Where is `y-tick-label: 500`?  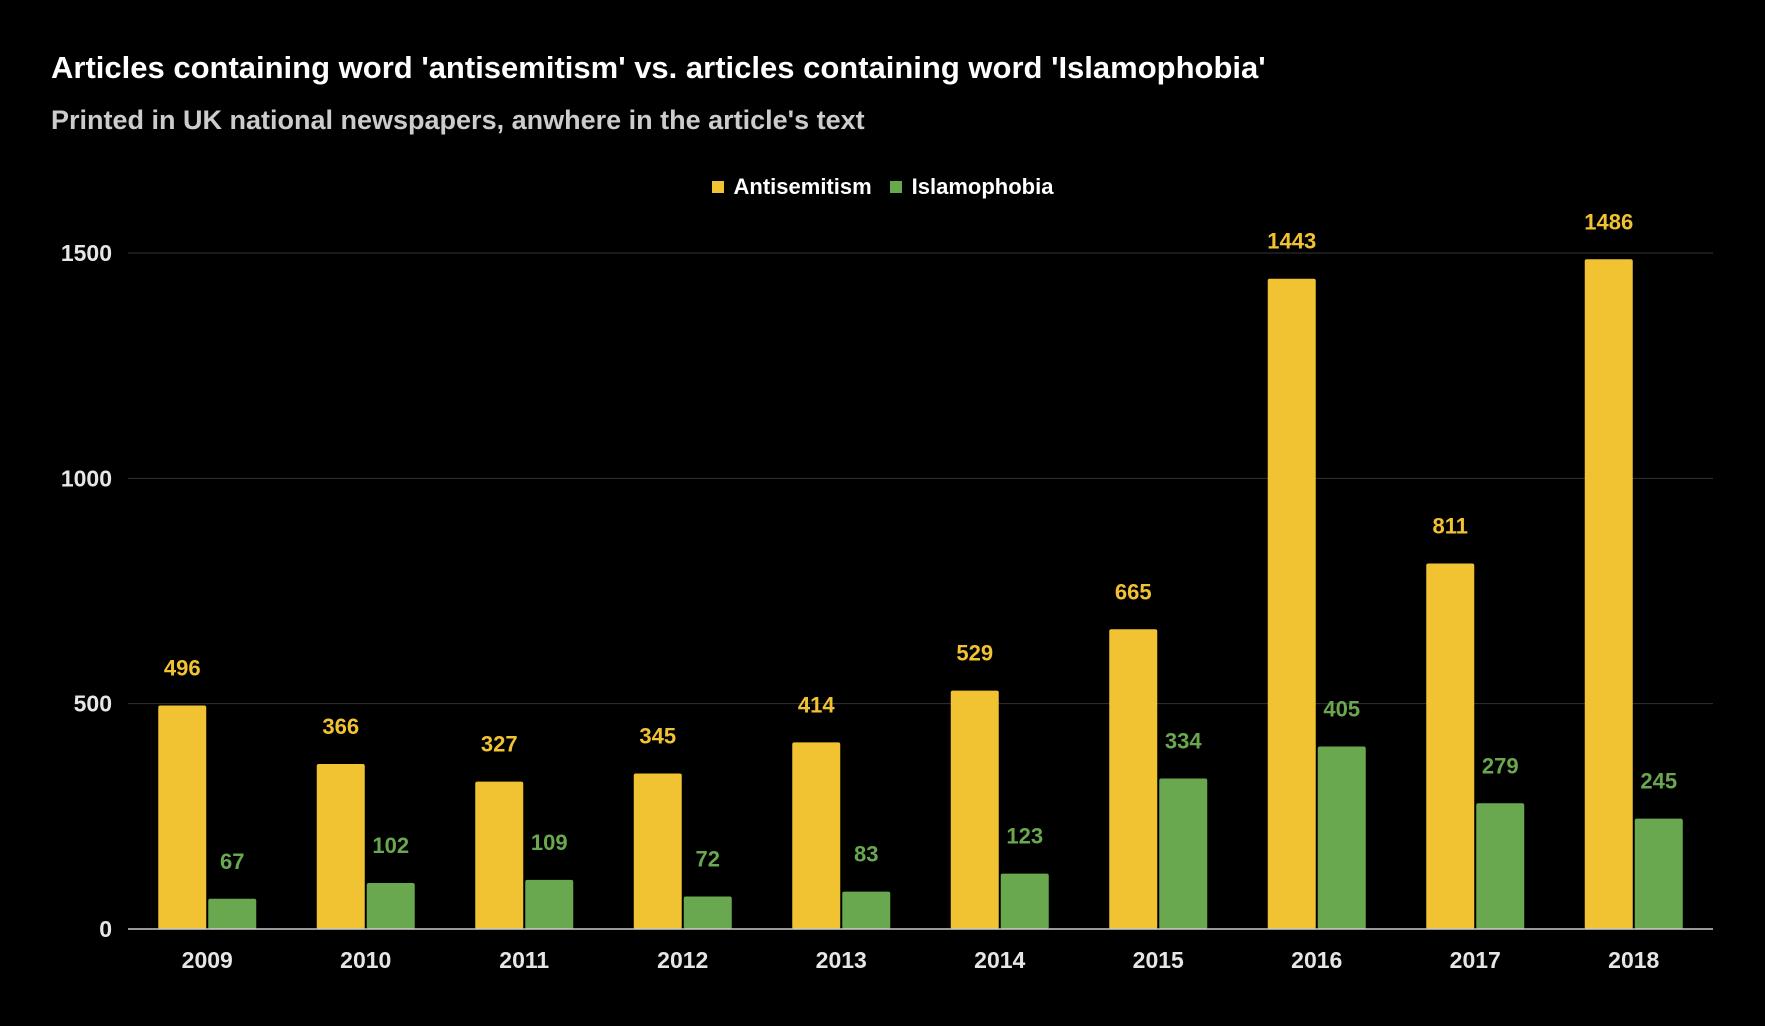
y-tick-label: 500 is located at coordinates (93, 704).